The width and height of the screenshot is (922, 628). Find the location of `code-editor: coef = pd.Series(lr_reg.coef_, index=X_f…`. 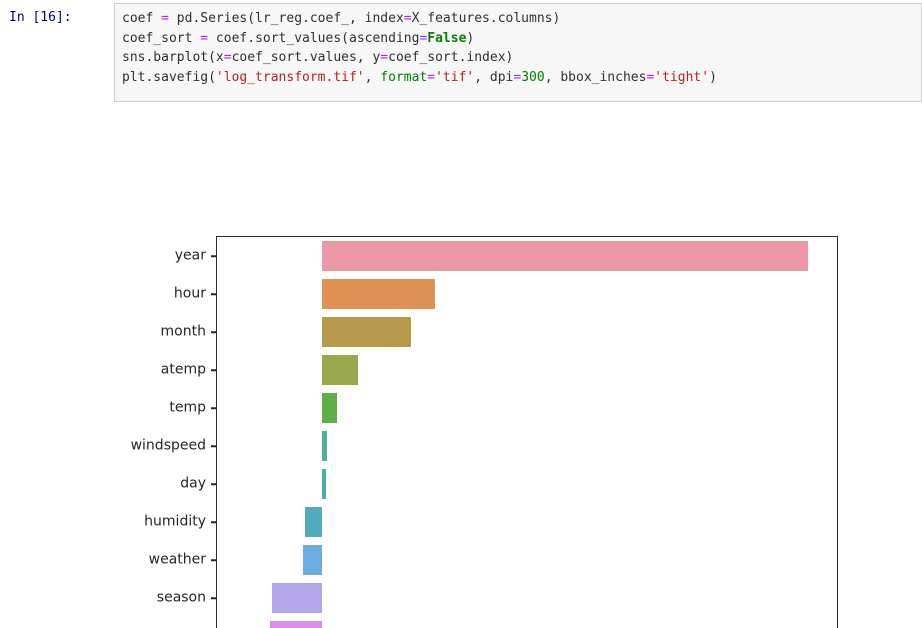

code-editor: coef = pd.Series(lr_reg.coef_, index=X_f… is located at coordinates (518, 48).